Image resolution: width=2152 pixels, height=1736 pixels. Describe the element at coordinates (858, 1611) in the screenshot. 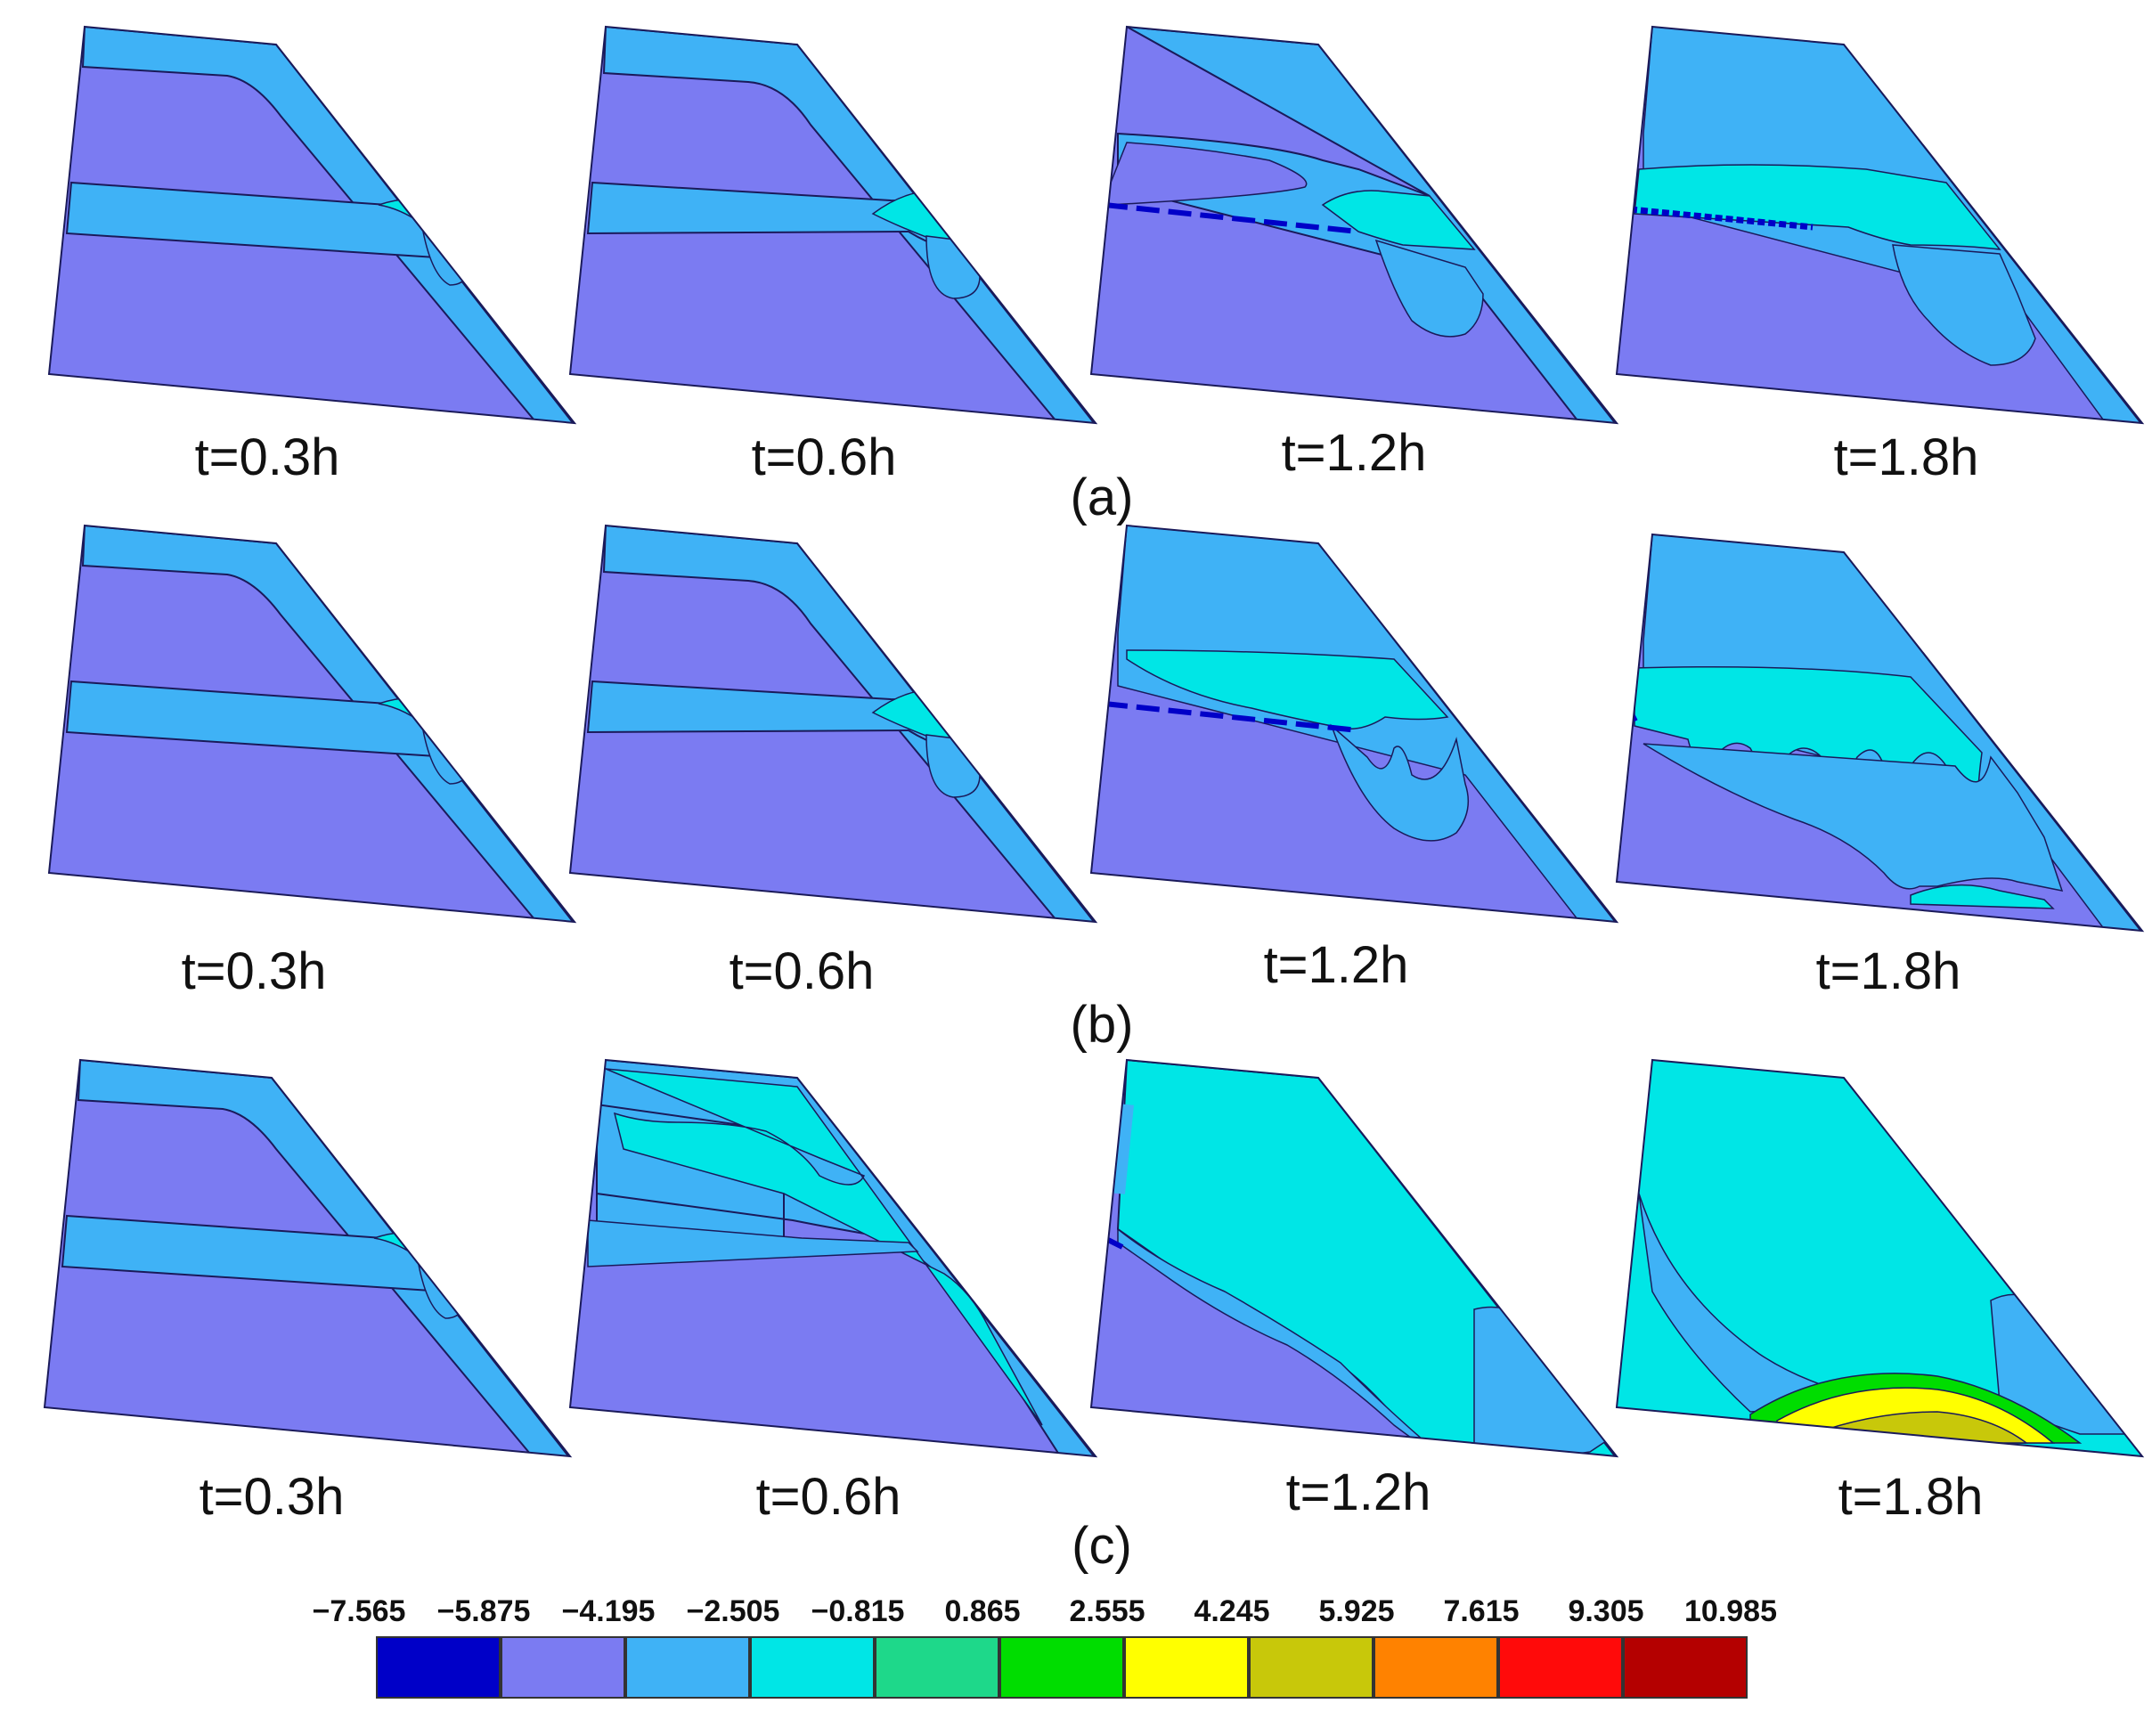

I see `colorbar-tick-label: −0.815` at that location.